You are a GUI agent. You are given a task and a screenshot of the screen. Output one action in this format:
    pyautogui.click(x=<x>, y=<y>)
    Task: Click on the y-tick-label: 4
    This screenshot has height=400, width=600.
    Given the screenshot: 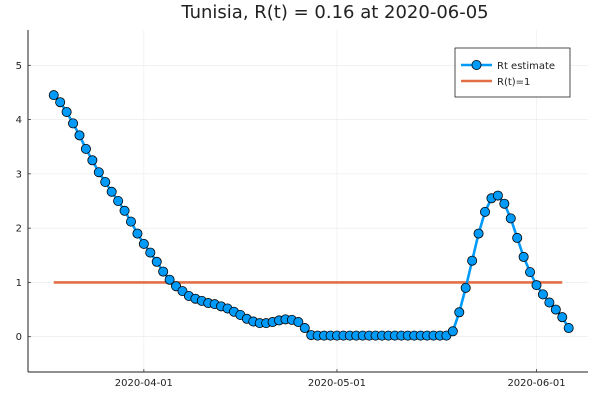 What is the action you would take?
    pyautogui.click(x=19, y=120)
    